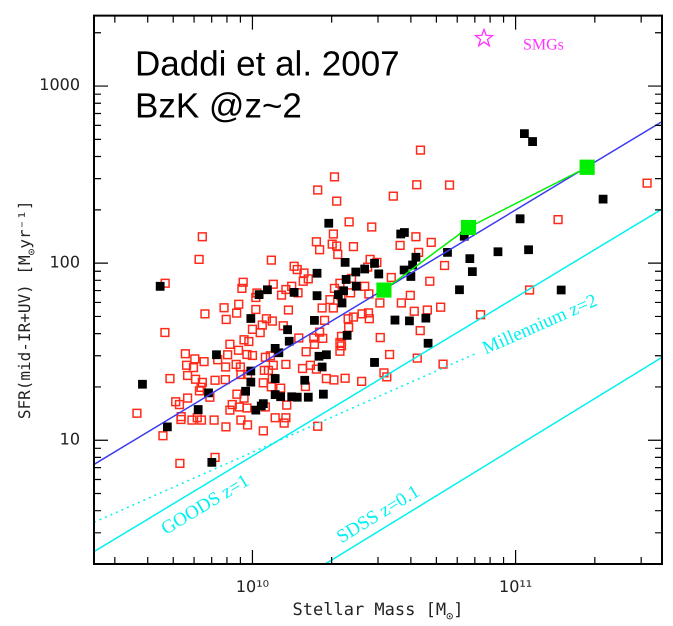 The image size is (673, 626). What do you see at coordinates (253, 586) in the screenshot?
I see `x-tick-label: 10¹⁰` at bounding box center [253, 586].